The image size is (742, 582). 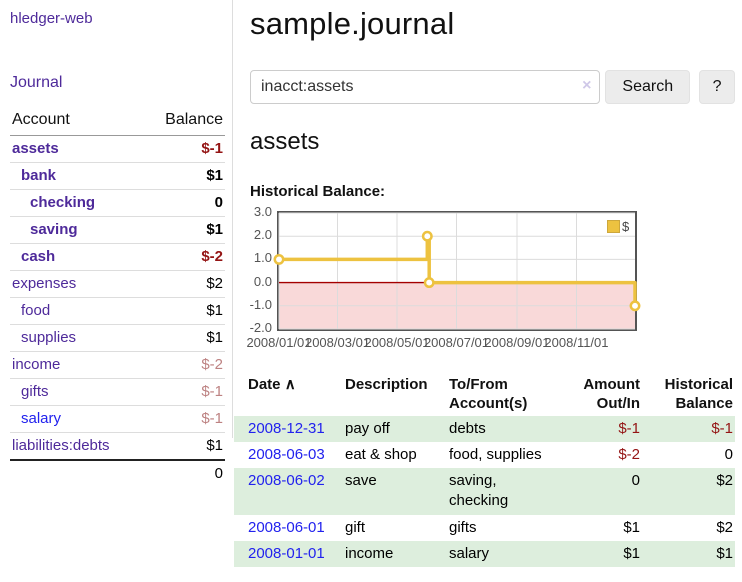 I want to click on register-row: 2008-06-01 gift gifts $1 $2, so click(x=484, y=528).